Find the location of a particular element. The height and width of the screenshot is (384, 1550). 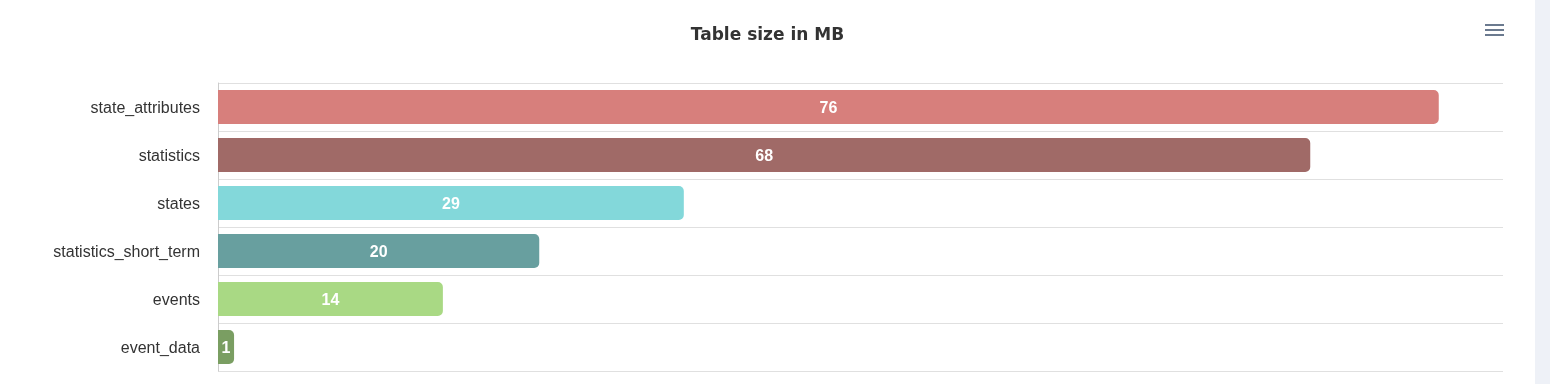

y-tick-label: states is located at coordinates (178, 203).